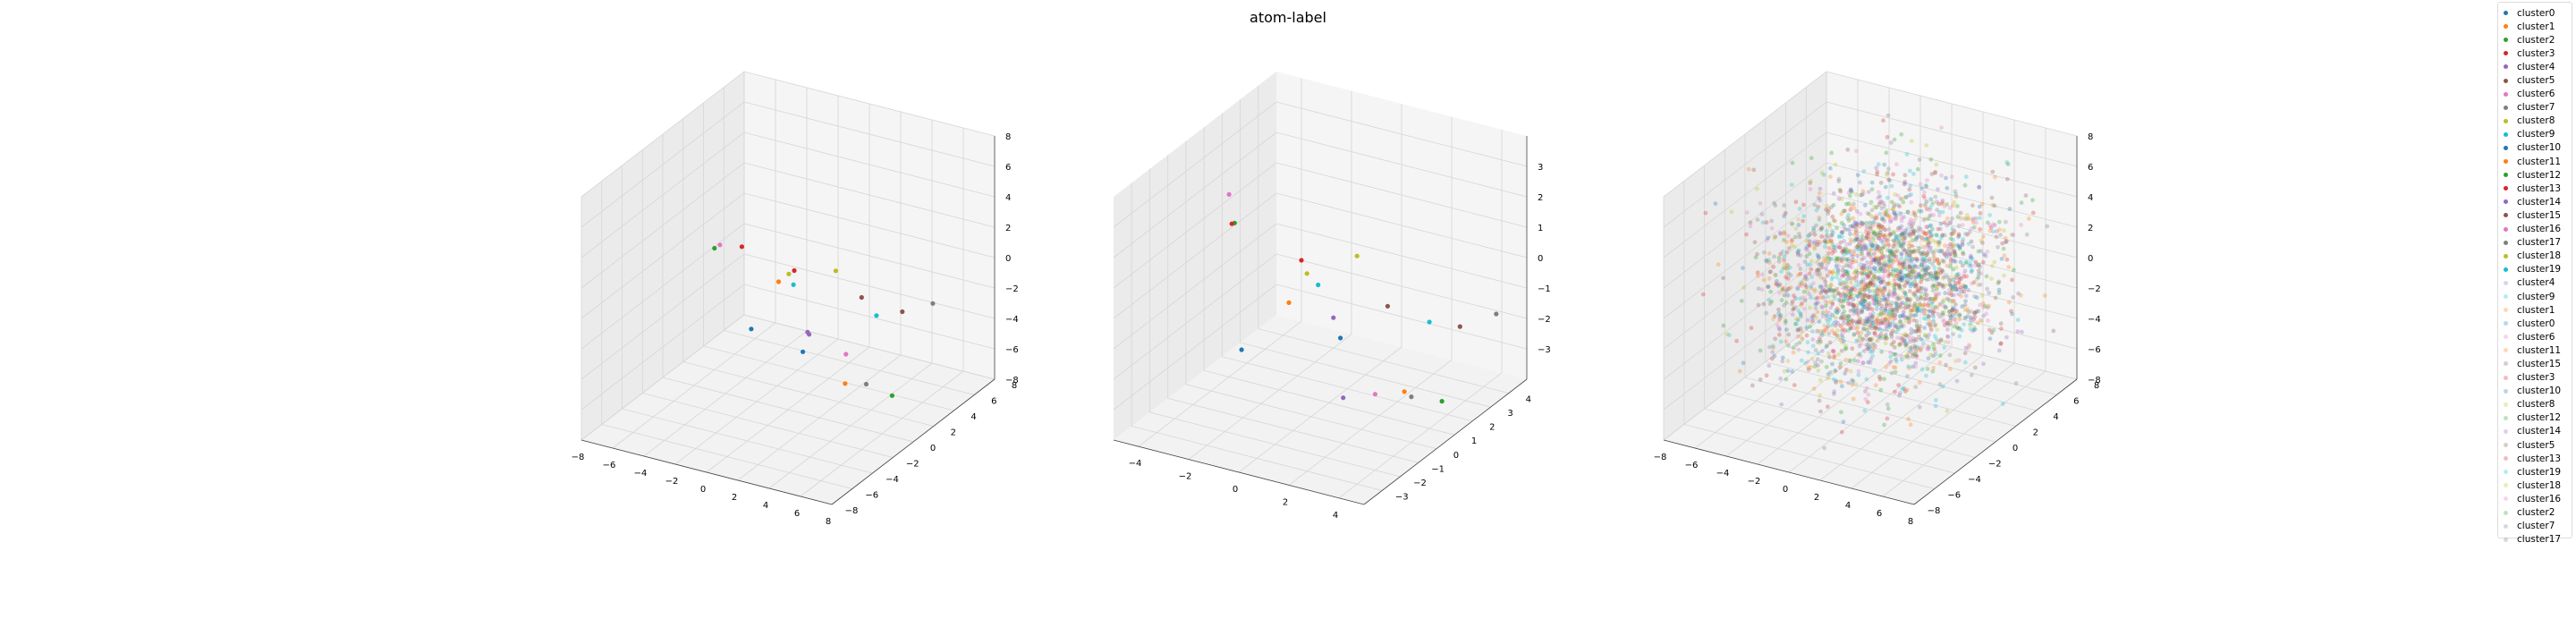  What do you see at coordinates (1420, 483) in the screenshot?
I see `y-tick-label: −2` at bounding box center [1420, 483].